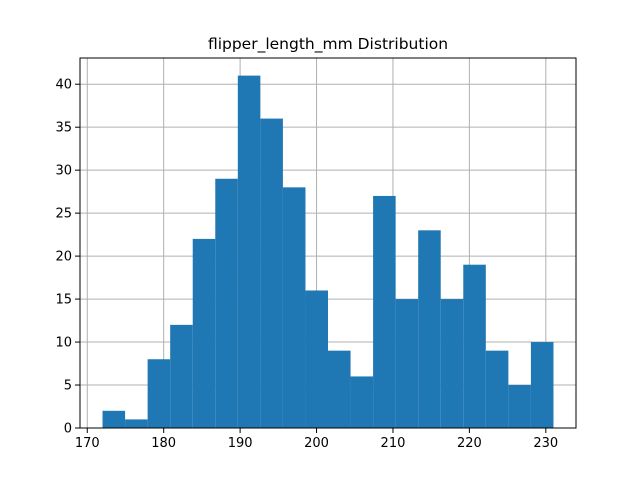  What do you see at coordinates (469, 443) in the screenshot?
I see `x-tick-label: 220` at bounding box center [469, 443].